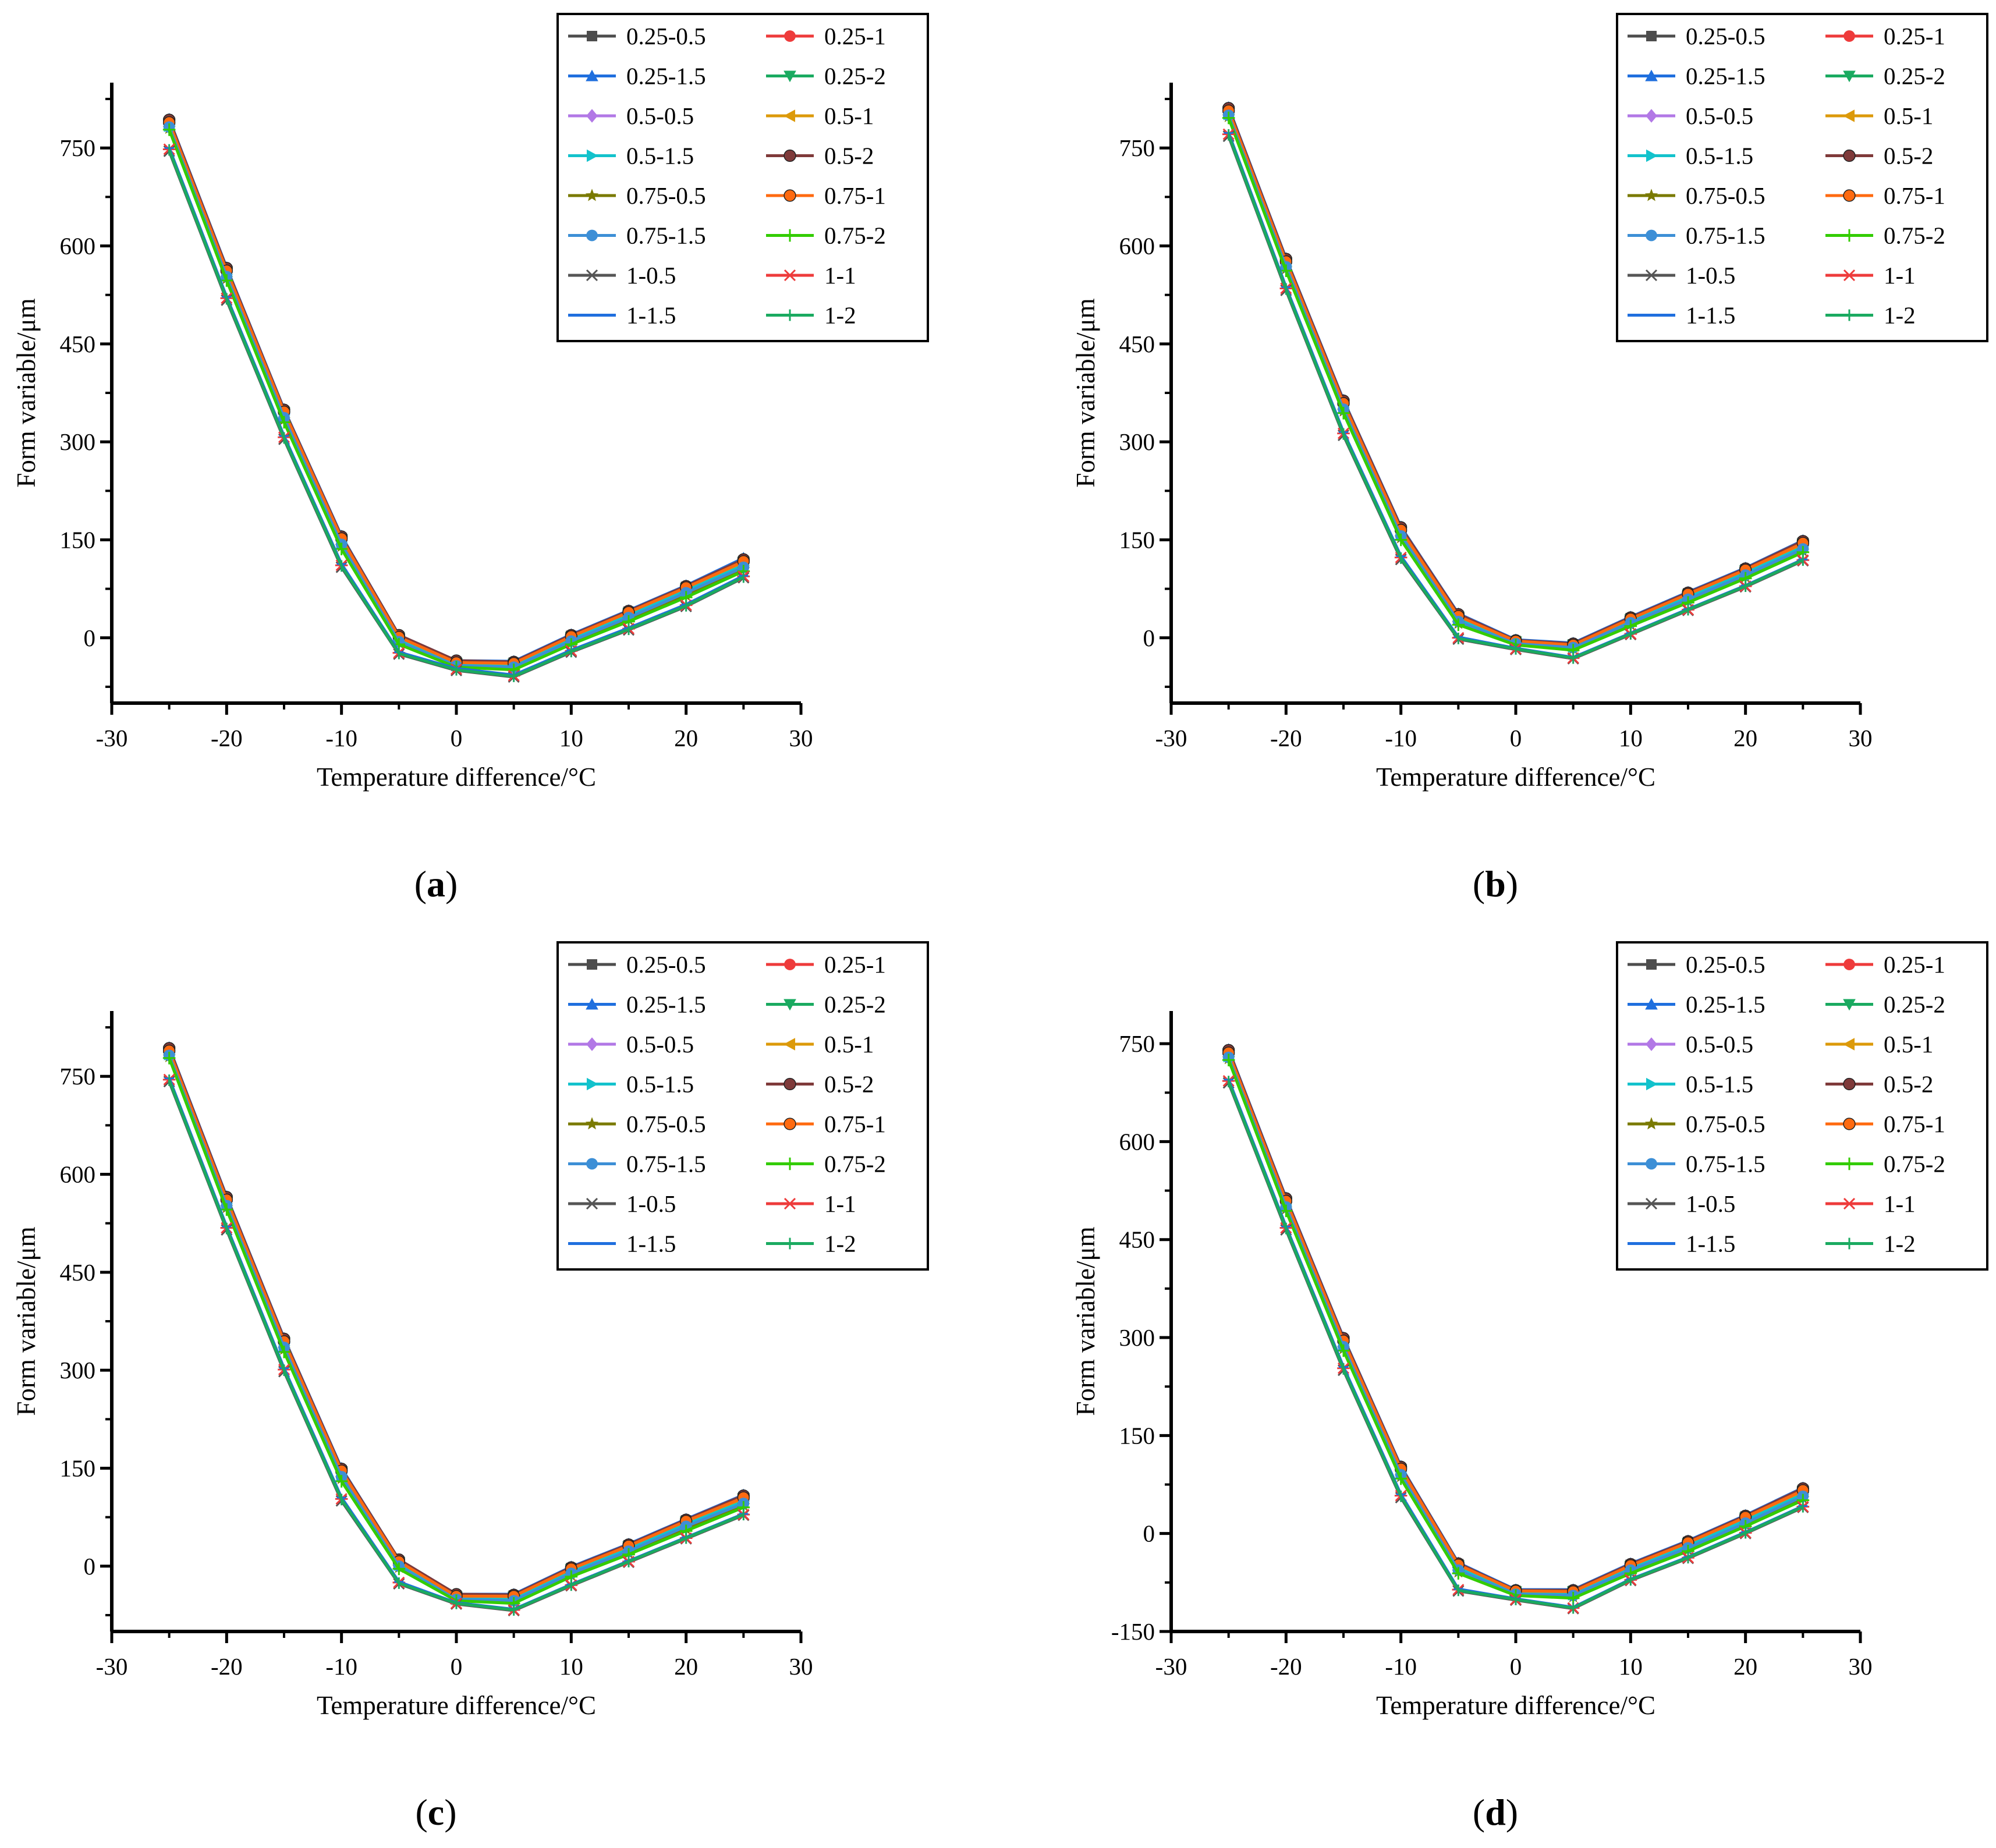 The height and width of the screenshot is (1848, 1996). I want to click on legend-label: 0.75-1, so click(1914, 1124).